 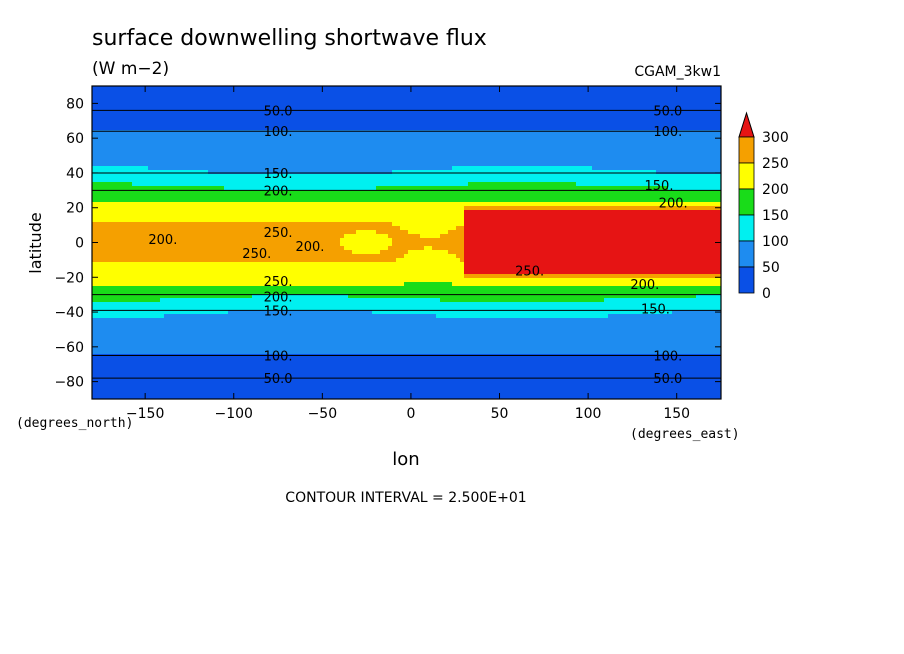 What do you see at coordinates (69, 278) in the screenshot?
I see `y-tick-label: −20` at bounding box center [69, 278].